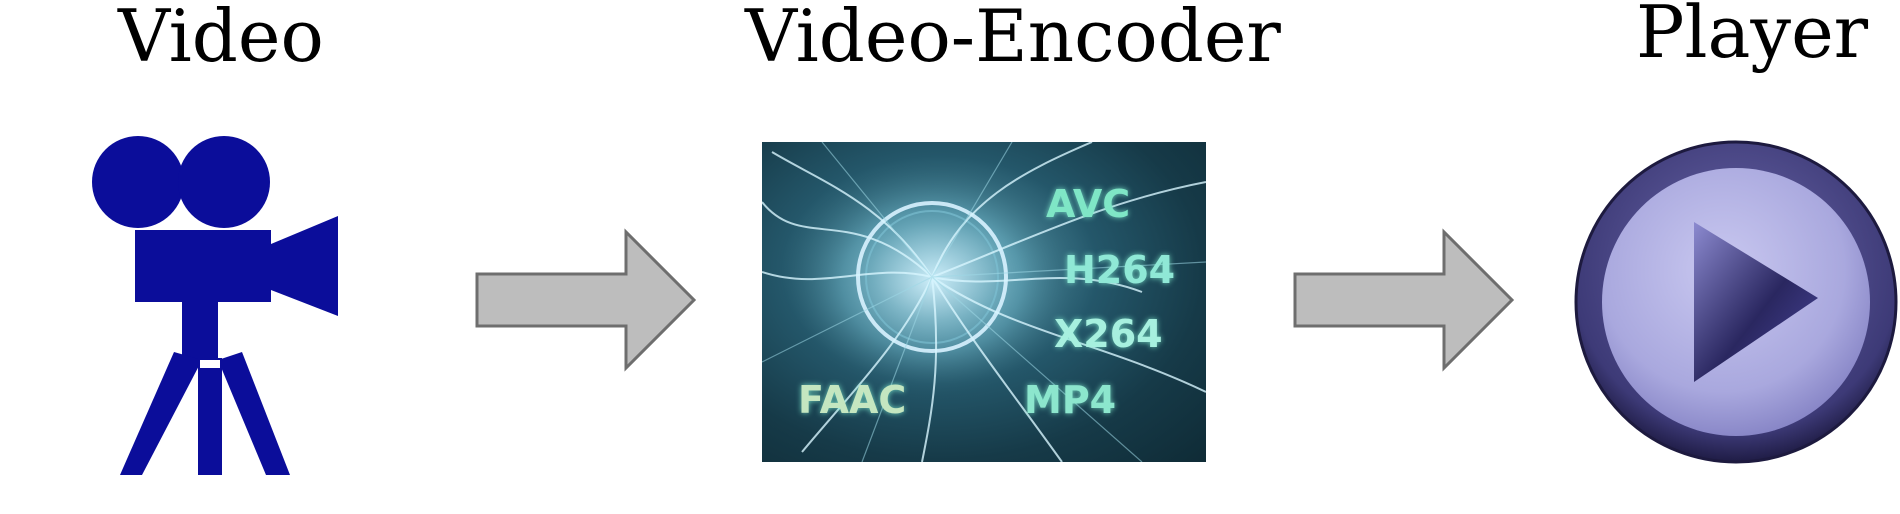 The image size is (1900, 514). I want to click on plasma-globe-image: AVC H264 X264 FAAC MP4, so click(984, 302).